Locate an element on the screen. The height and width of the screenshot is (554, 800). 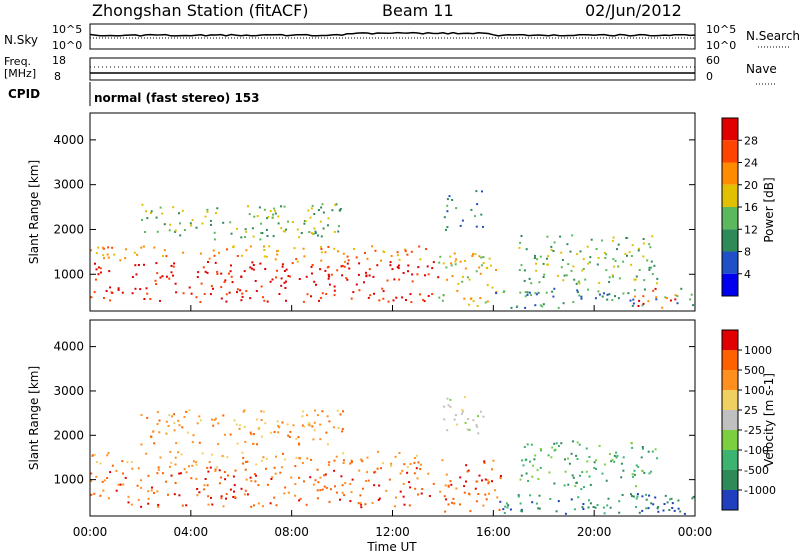
velocity-colorbar: 1000 500 100 25 -25 -100 -500 -1000 is located at coordinates (748, 420).